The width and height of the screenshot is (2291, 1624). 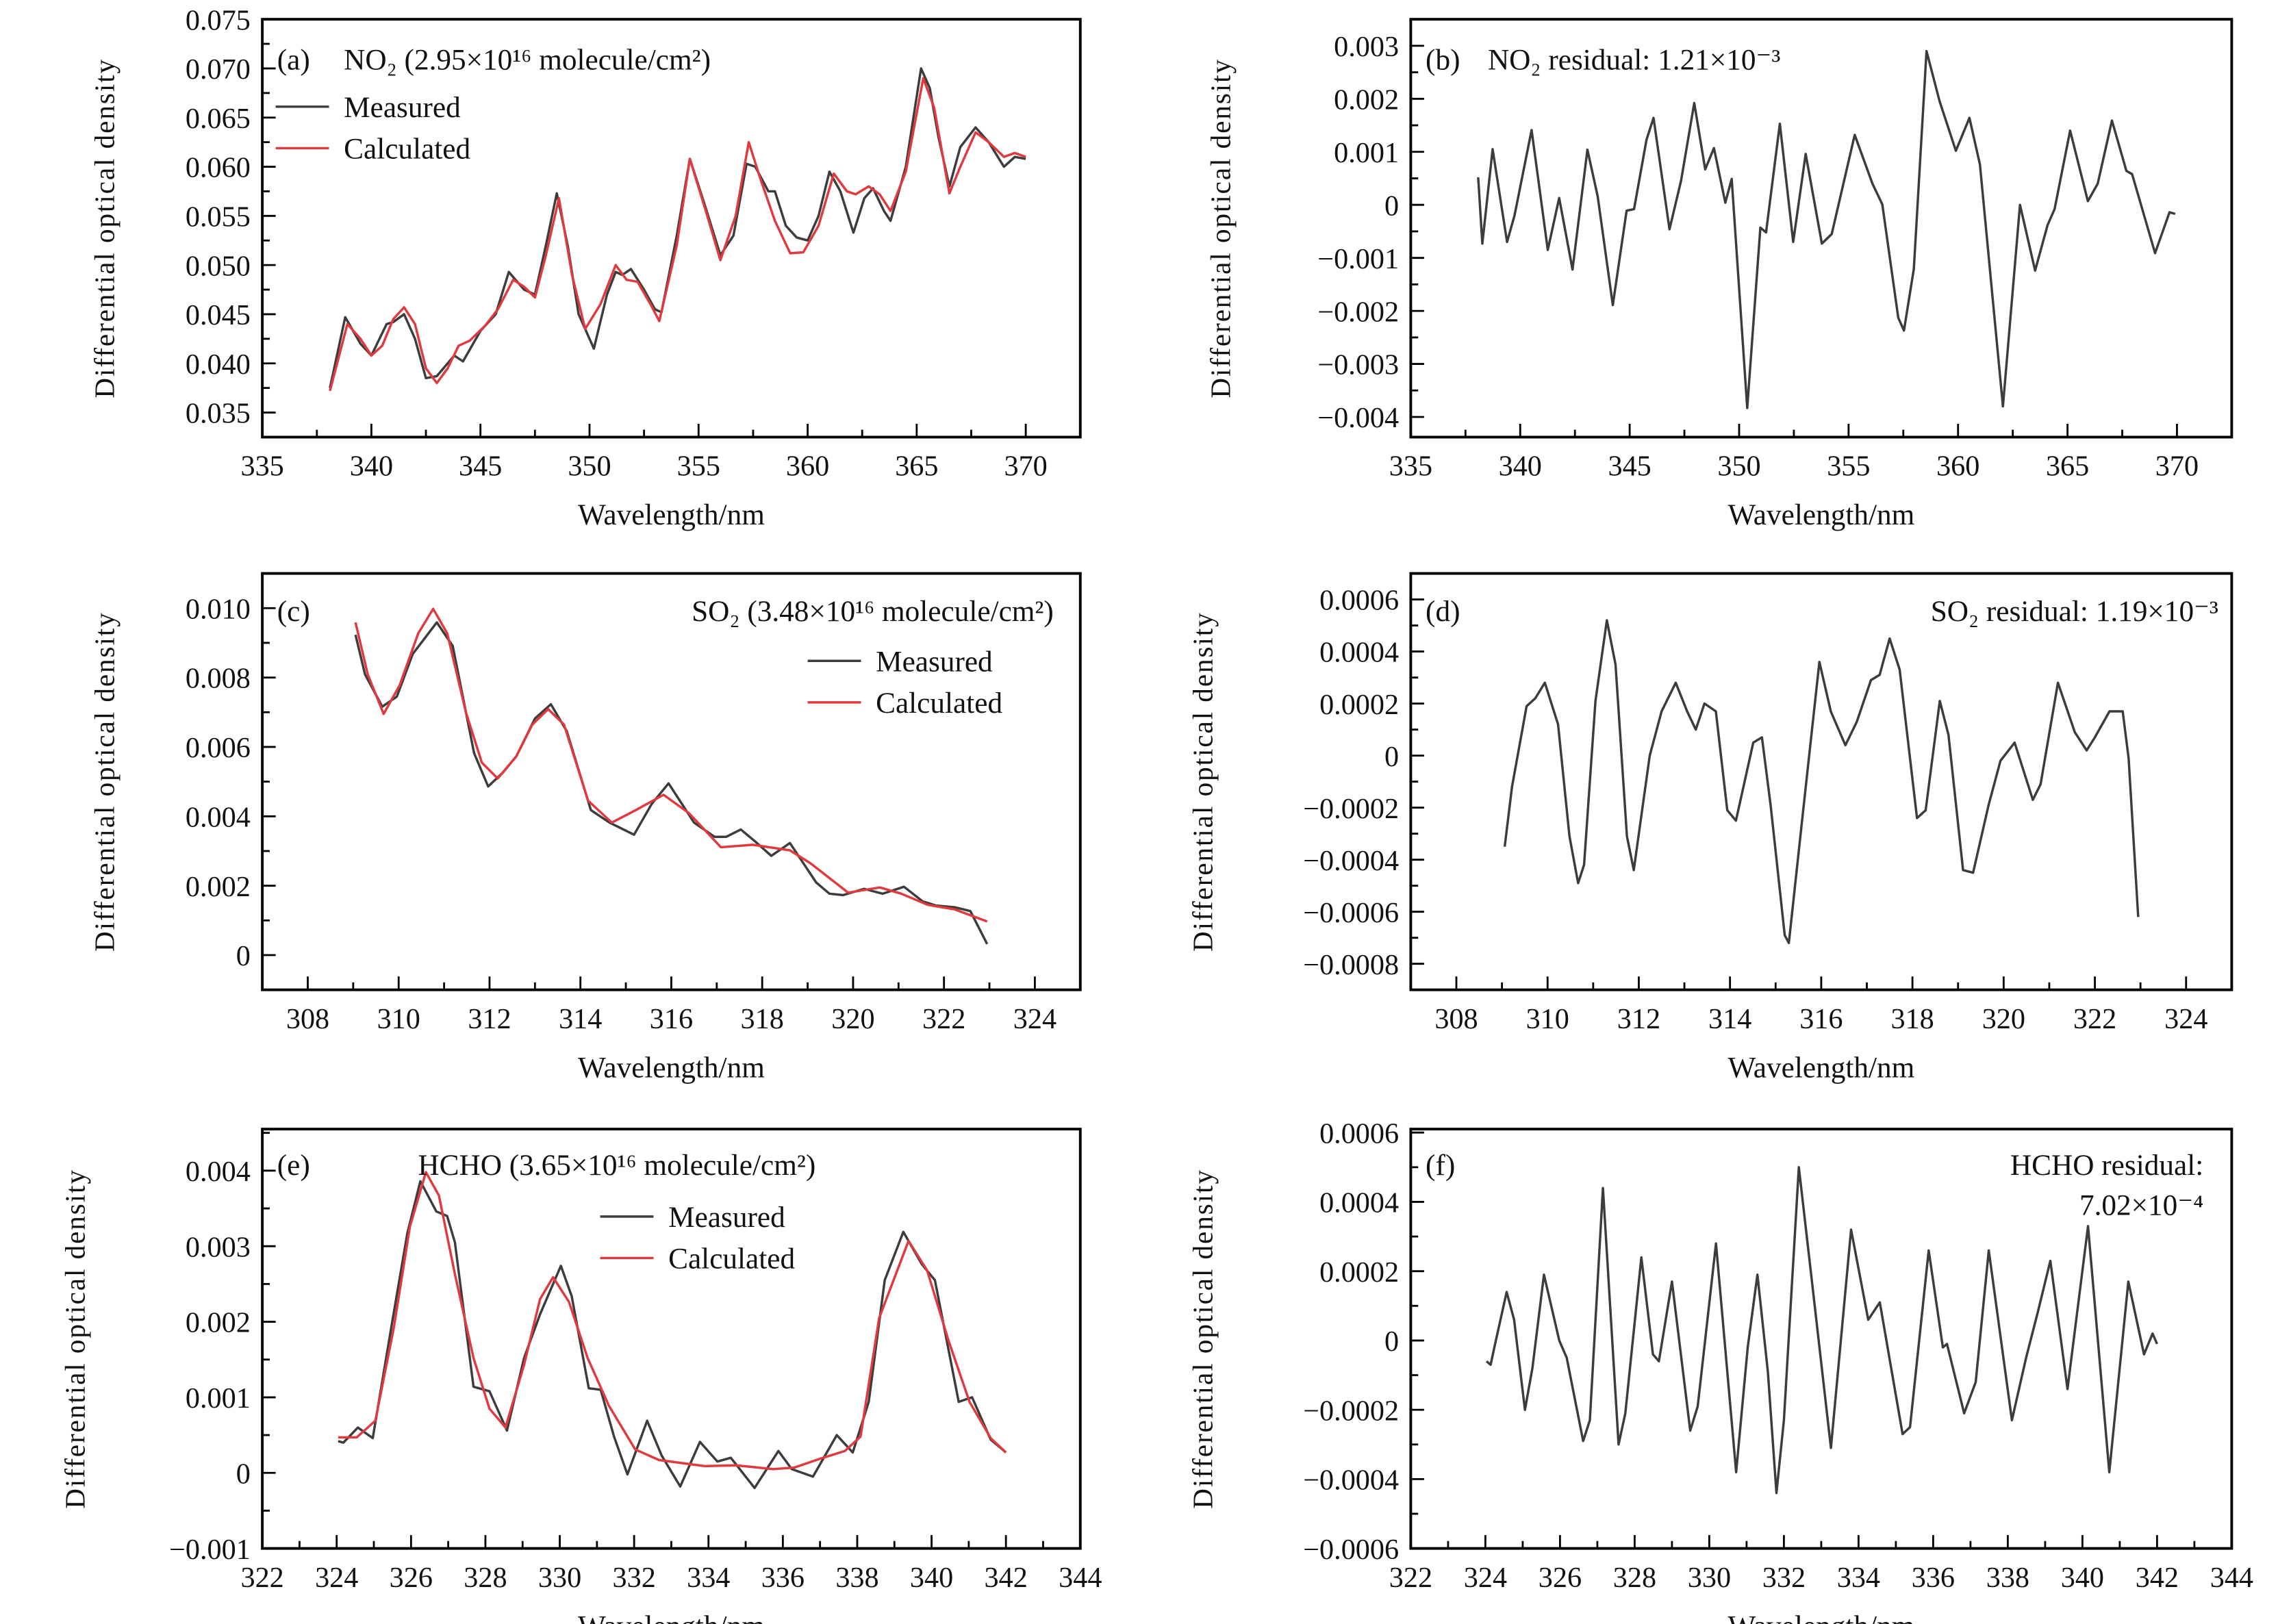 What do you see at coordinates (1359, 1203) in the screenshot?
I see `y-tick-label: 0.0004` at bounding box center [1359, 1203].